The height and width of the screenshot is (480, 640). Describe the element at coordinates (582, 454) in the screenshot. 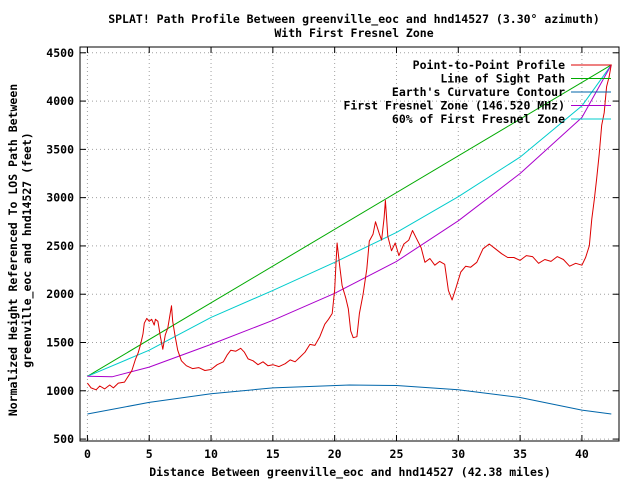

I see `x-tick-label: 40` at that location.